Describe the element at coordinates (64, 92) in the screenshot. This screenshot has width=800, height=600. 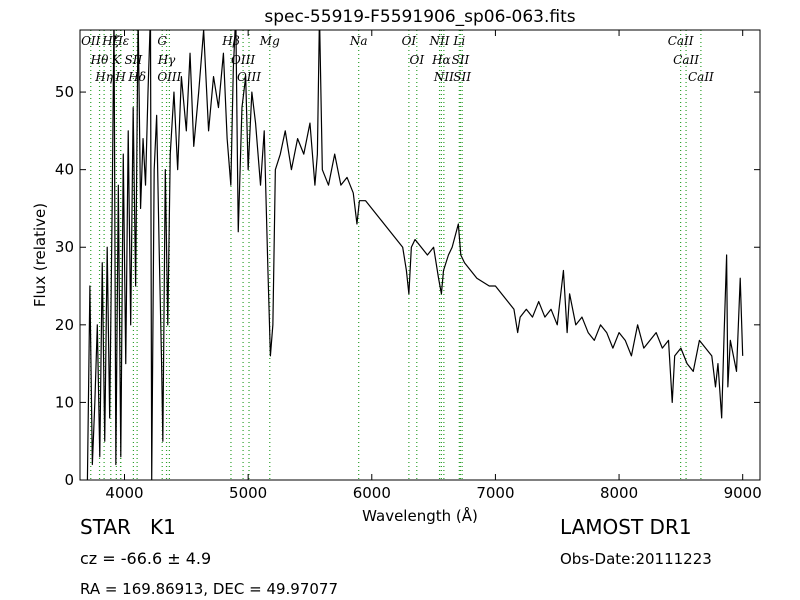
I see `y-tick-label: 50` at that location.